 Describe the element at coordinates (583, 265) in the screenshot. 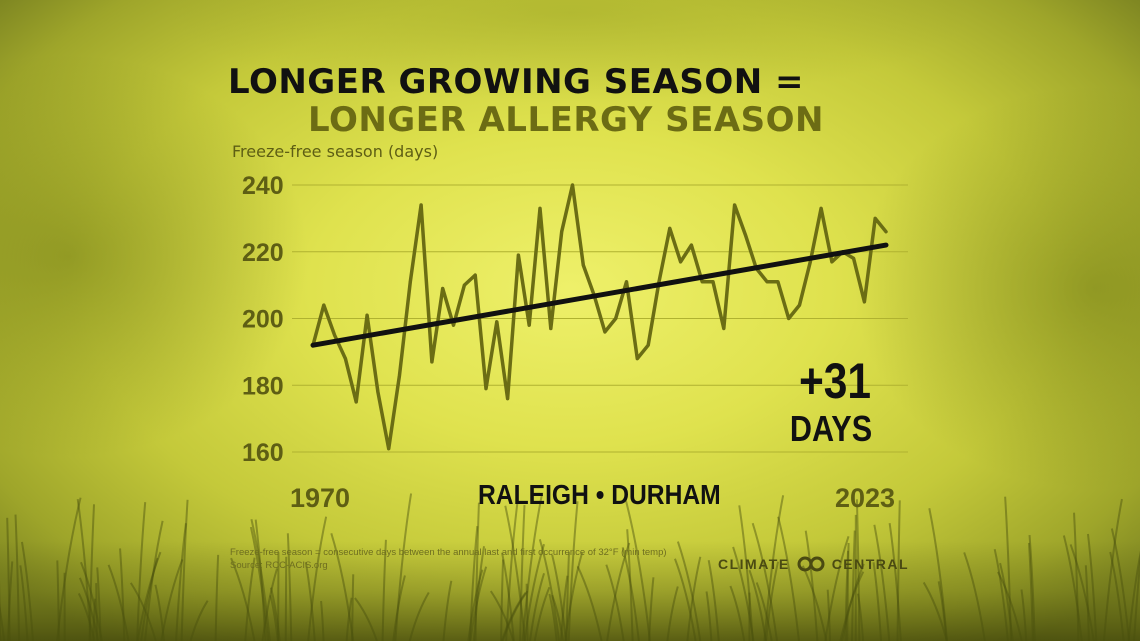

I see `data-point-1995` at that location.